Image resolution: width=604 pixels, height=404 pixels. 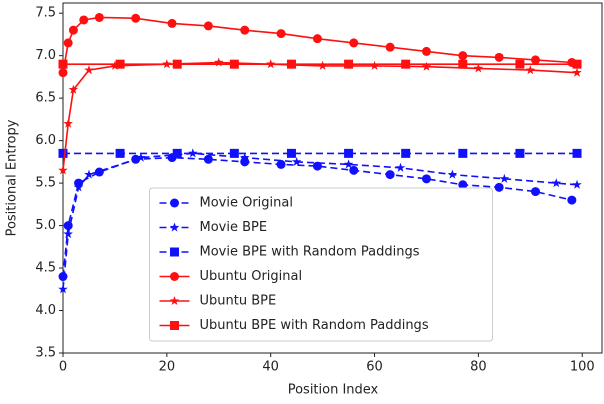 I want to click on legend-label: Ubuntu BPE, so click(x=238, y=301).